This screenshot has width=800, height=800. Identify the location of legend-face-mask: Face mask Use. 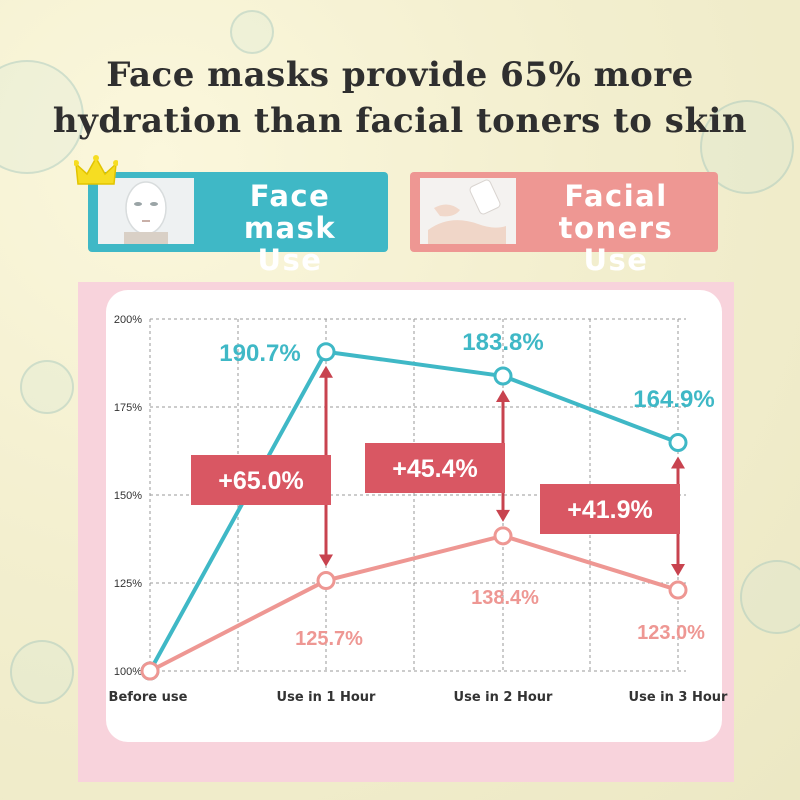
(238, 224).